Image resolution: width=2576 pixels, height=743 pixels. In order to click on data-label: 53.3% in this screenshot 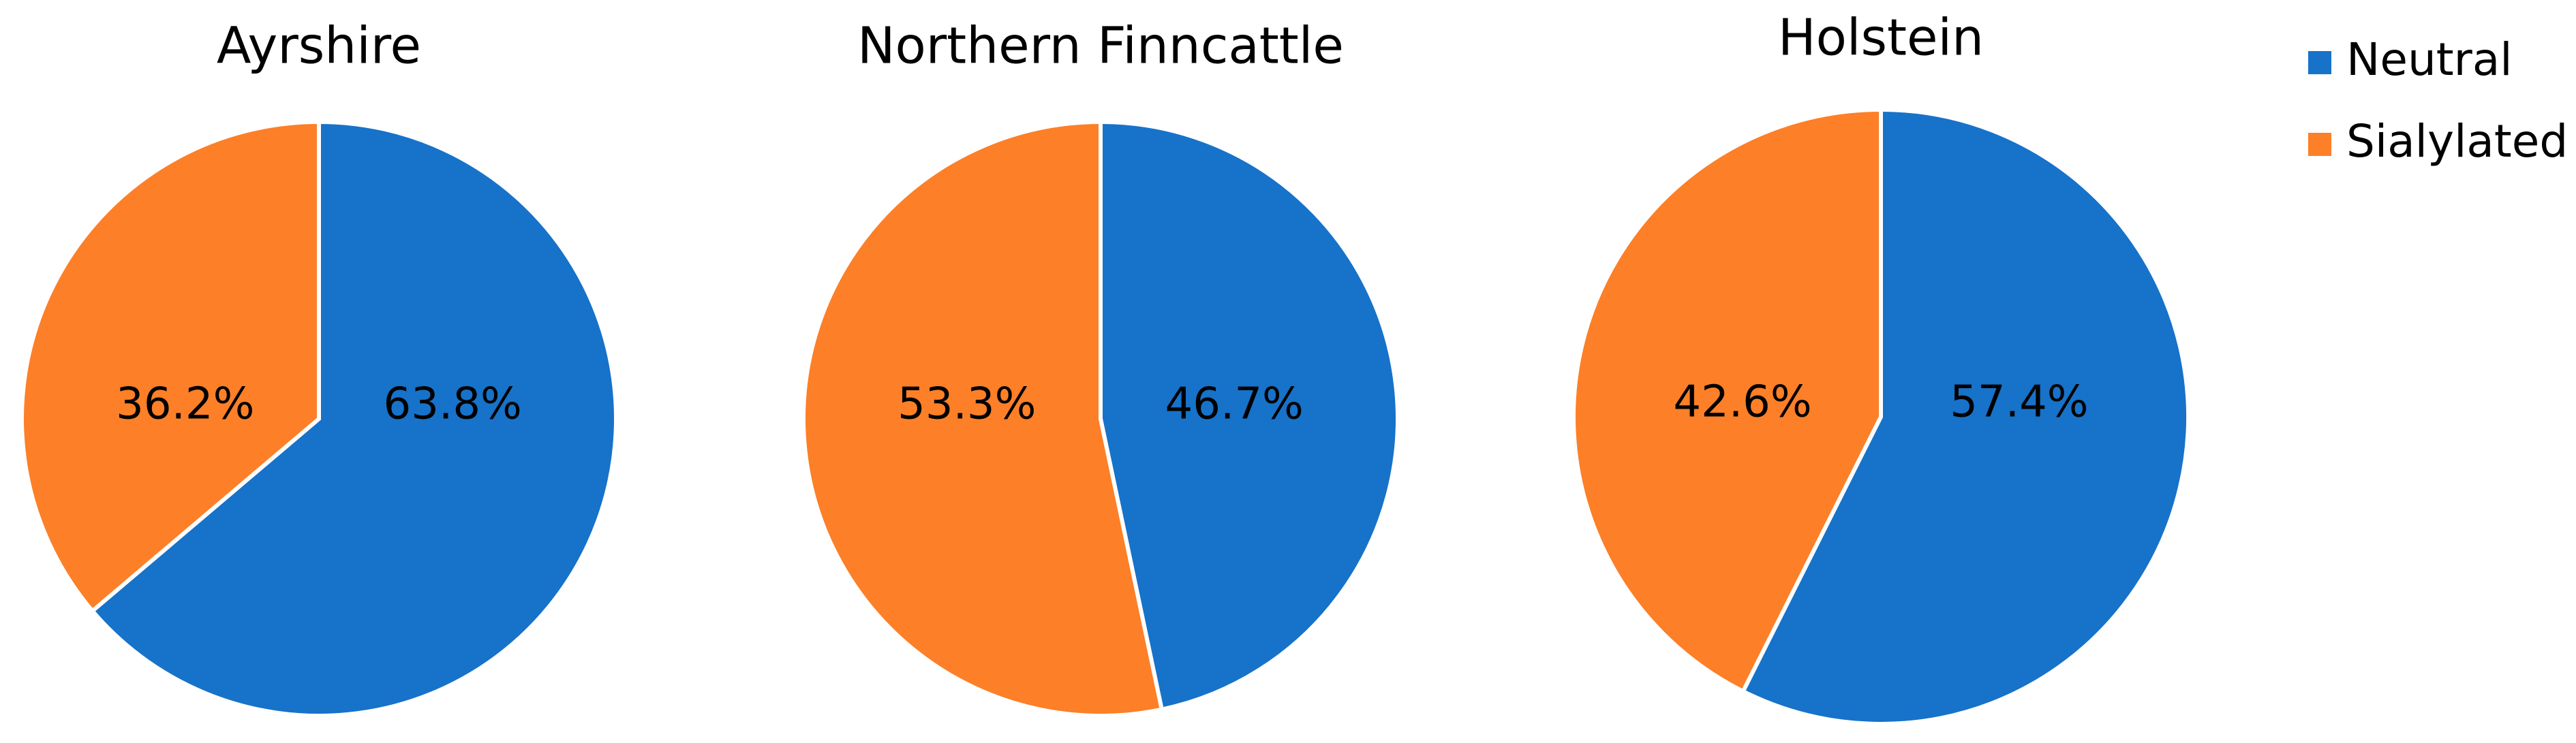, I will do `click(967, 404)`.